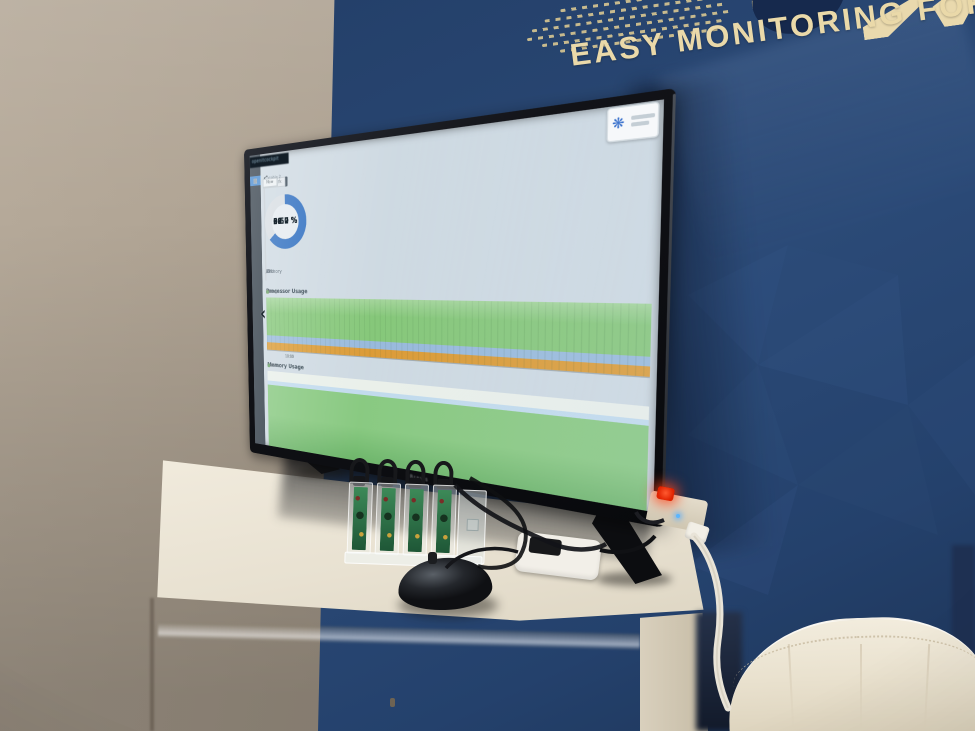 Image resolution: width=975 pixels, height=731 pixels. I want to click on logo-ray, so click(631, 11).